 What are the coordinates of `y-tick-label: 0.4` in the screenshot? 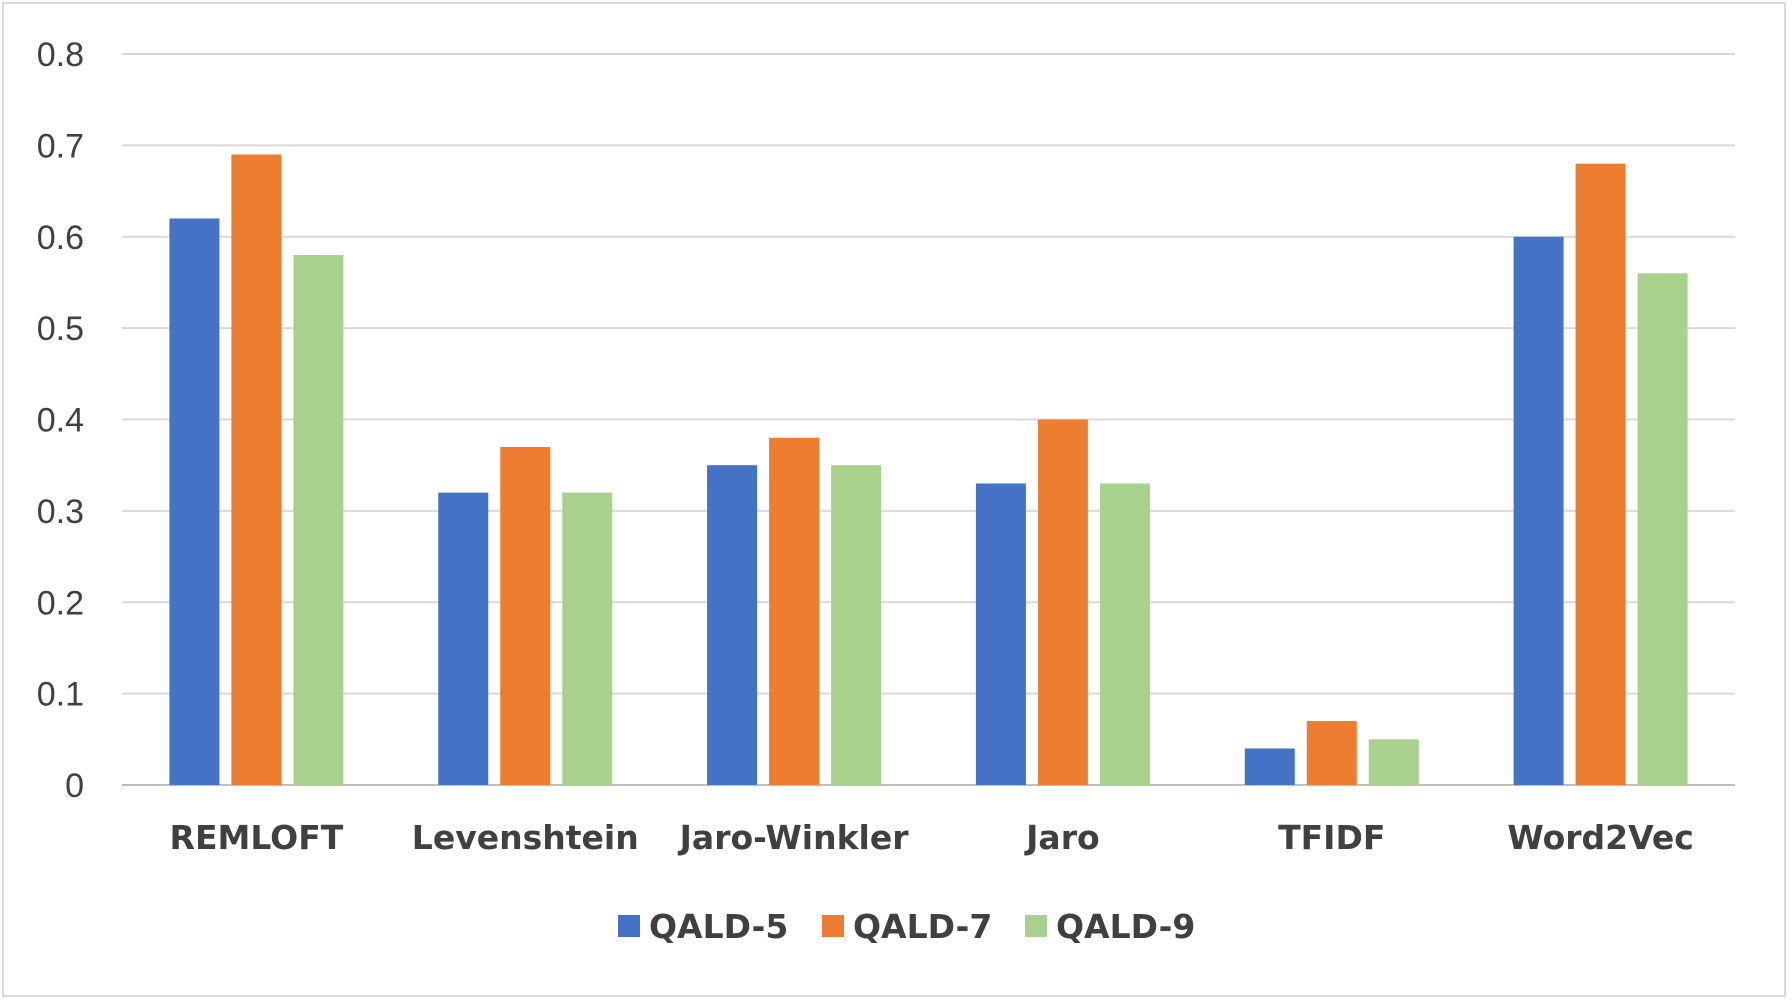 It's located at (60, 421).